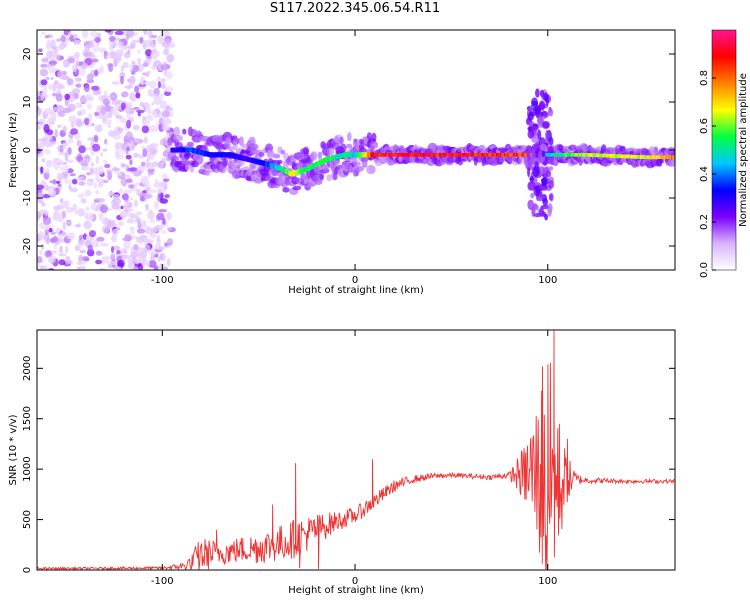 The width and height of the screenshot is (750, 600). What do you see at coordinates (27, 54) in the screenshot?
I see `y-tick-label: 20` at bounding box center [27, 54].